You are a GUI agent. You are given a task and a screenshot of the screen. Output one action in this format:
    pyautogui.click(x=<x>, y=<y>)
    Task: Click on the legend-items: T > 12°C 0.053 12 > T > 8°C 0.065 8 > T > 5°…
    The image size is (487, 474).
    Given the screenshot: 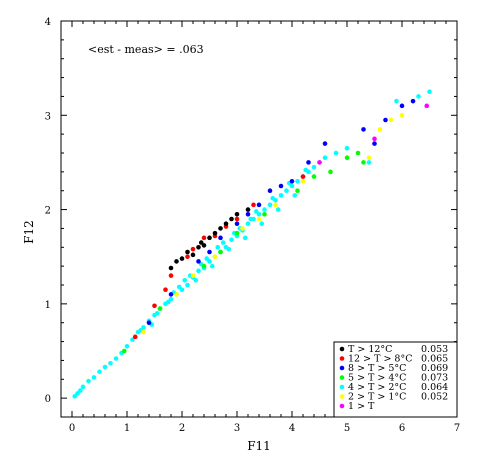 What is the action you would take?
    pyautogui.click(x=393, y=378)
    